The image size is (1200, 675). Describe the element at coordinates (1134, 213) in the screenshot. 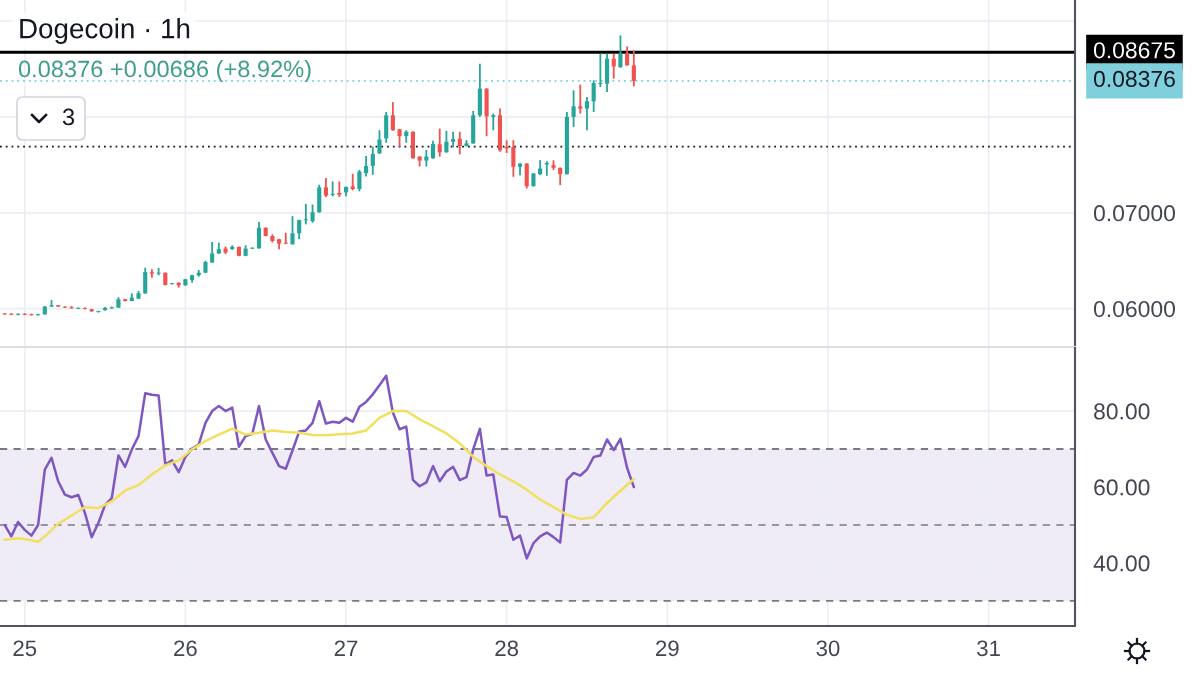

I see `y-tick-label: 0.07000` at that location.